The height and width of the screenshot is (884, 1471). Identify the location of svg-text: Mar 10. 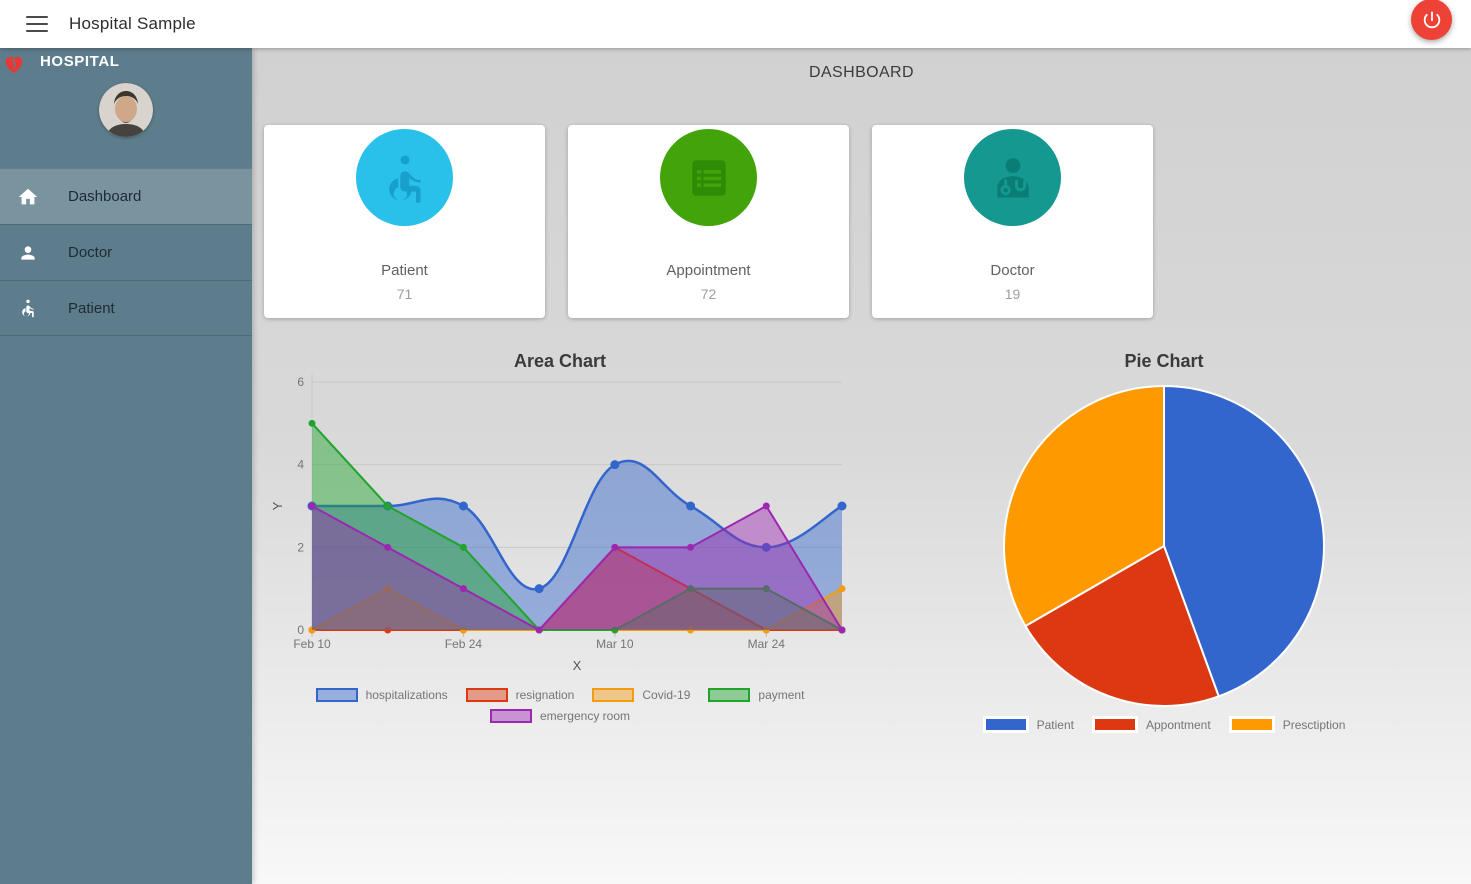
(615, 644).